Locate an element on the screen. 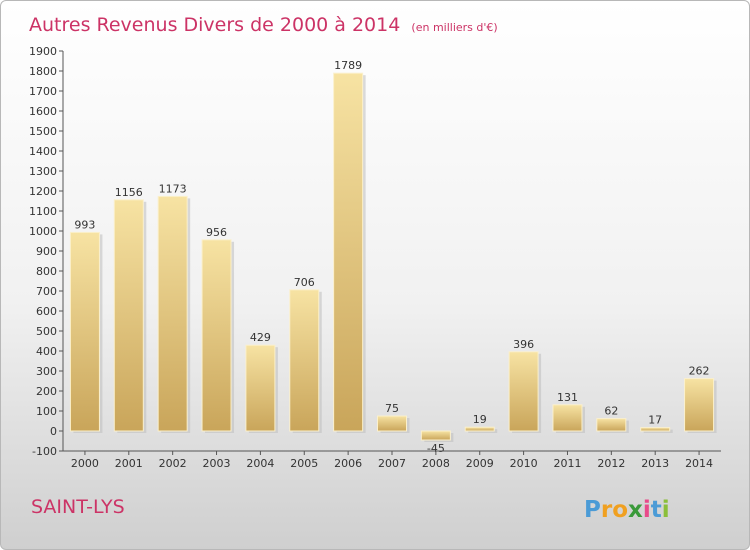 This screenshot has height=550, width=750. y-tick-label: -100 is located at coordinates (44, 451).